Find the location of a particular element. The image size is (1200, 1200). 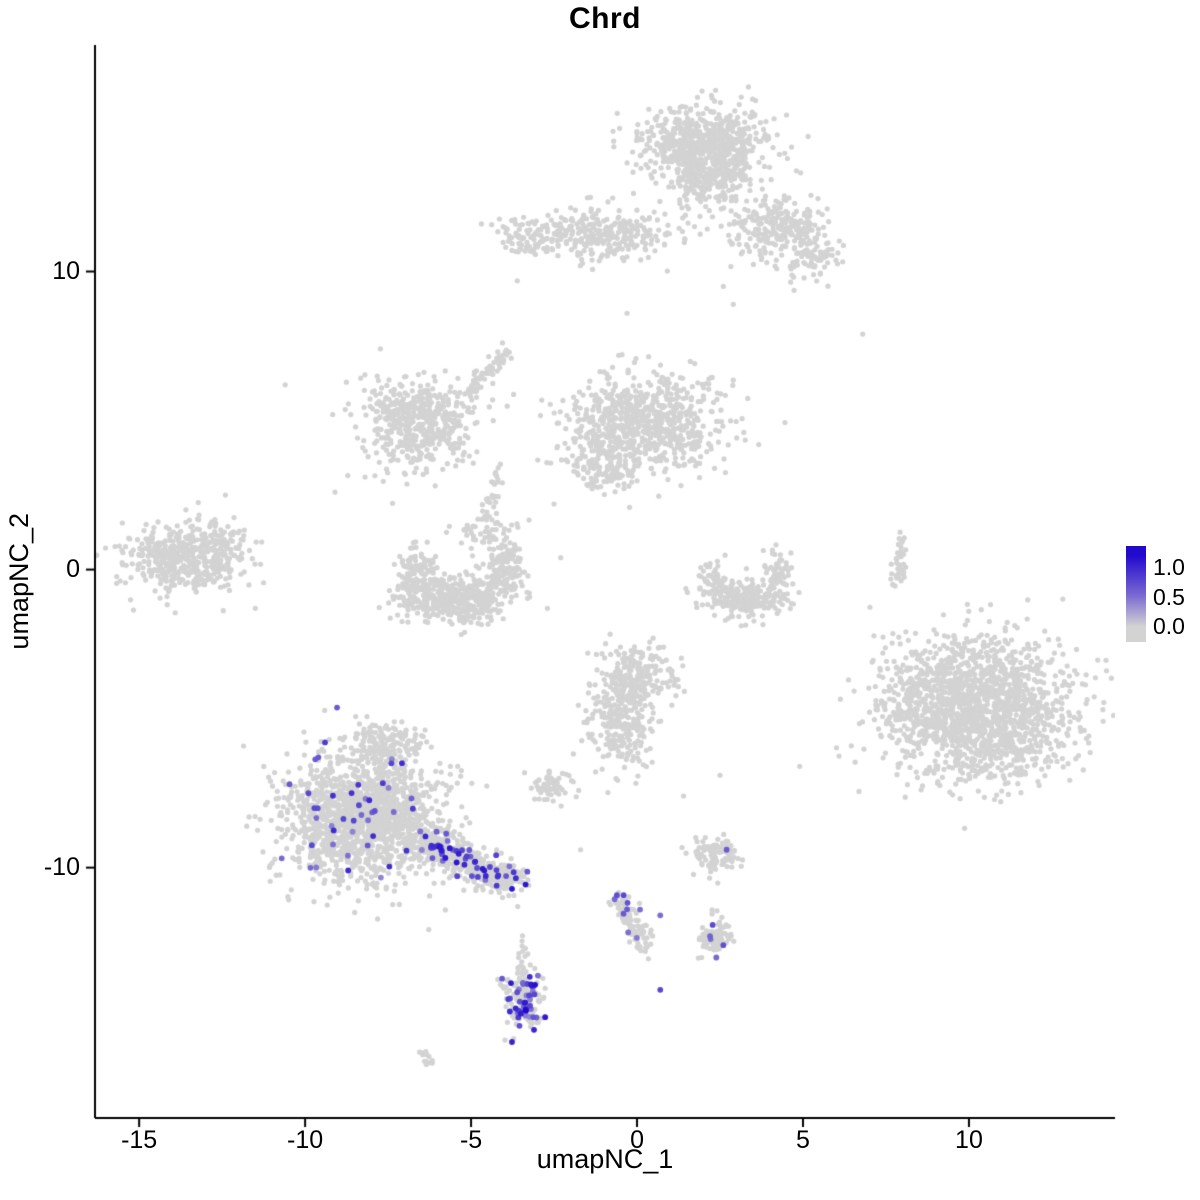

x-tick-label: 10 is located at coordinates (969, 1140).